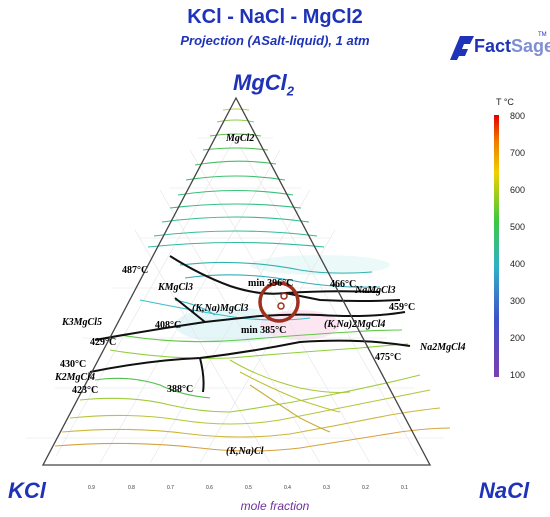  I want to click on factsage-logo: FactSage TM, so click(499, 47).